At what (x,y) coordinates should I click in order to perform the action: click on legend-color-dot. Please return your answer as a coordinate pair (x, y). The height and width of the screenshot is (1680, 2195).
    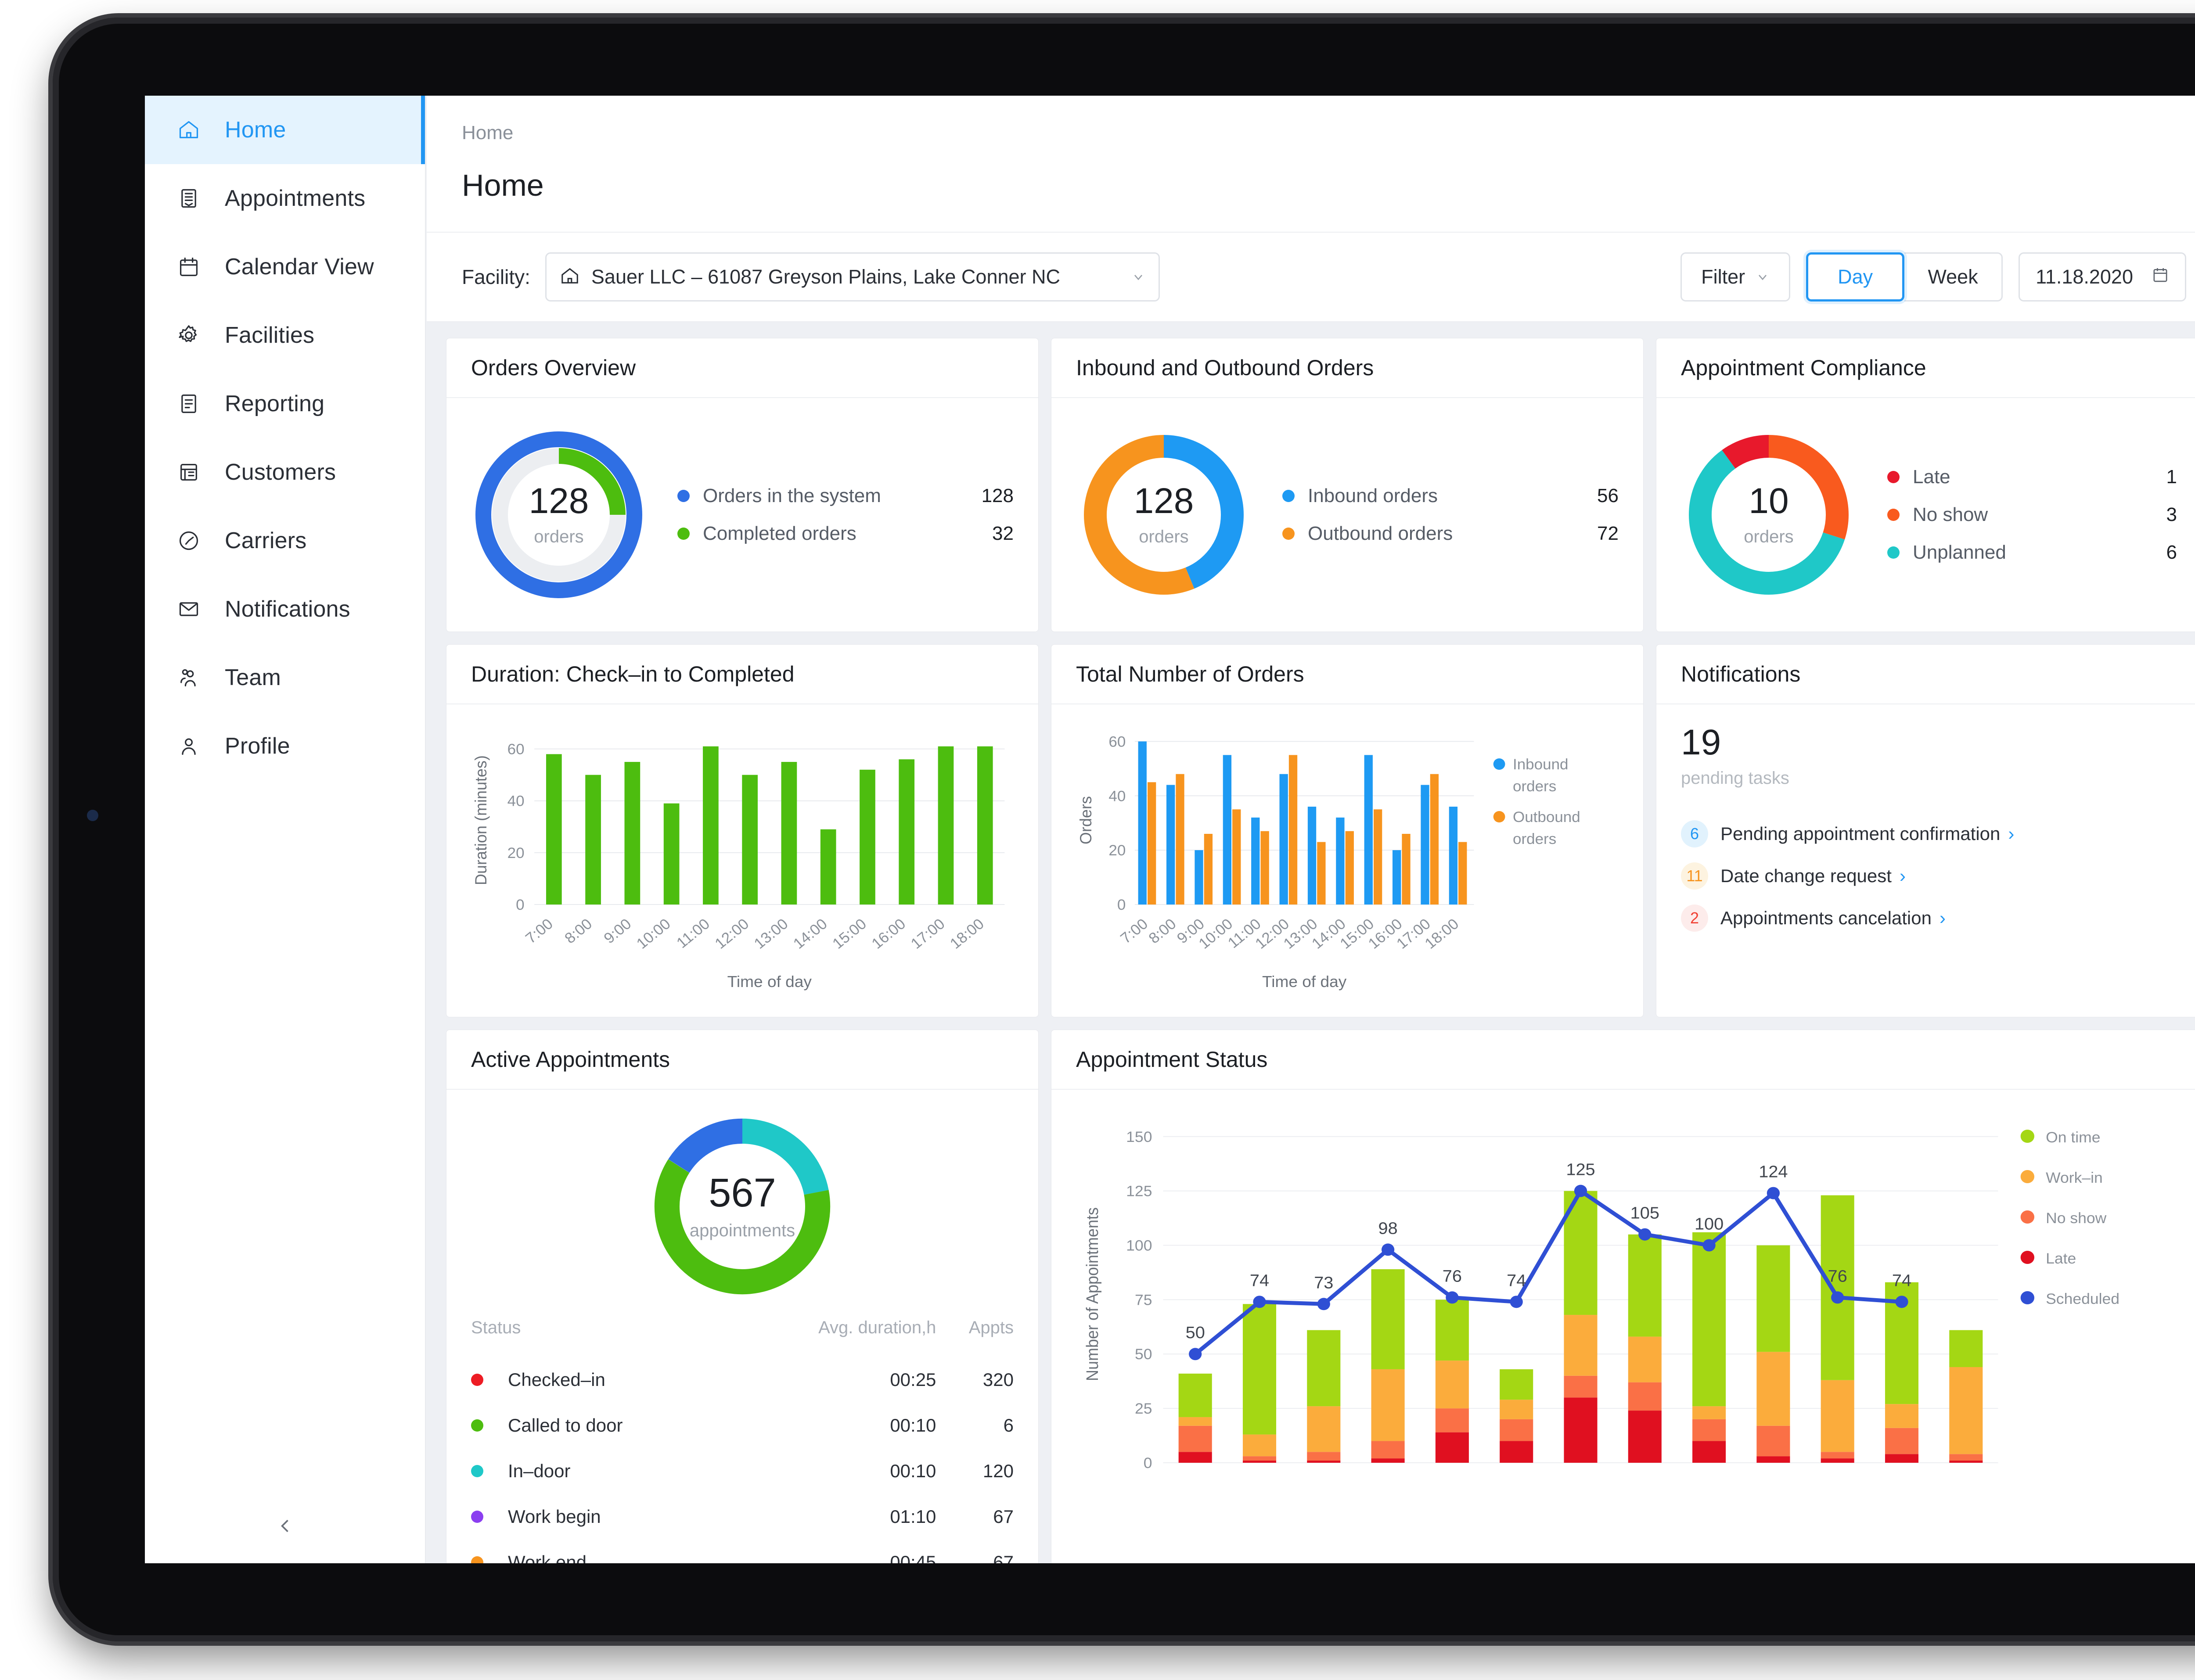
    Looking at the image, I should click on (1893, 515).